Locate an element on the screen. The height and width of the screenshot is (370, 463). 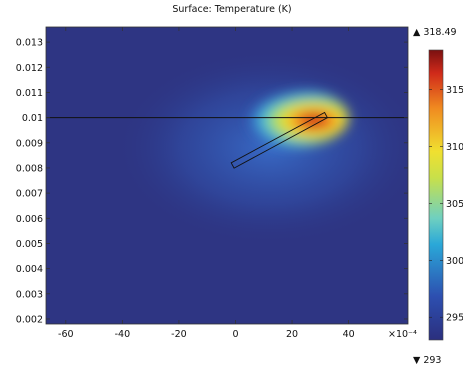
colorbar-max-label: ▲ 318.49 is located at coordinates (435, 32).